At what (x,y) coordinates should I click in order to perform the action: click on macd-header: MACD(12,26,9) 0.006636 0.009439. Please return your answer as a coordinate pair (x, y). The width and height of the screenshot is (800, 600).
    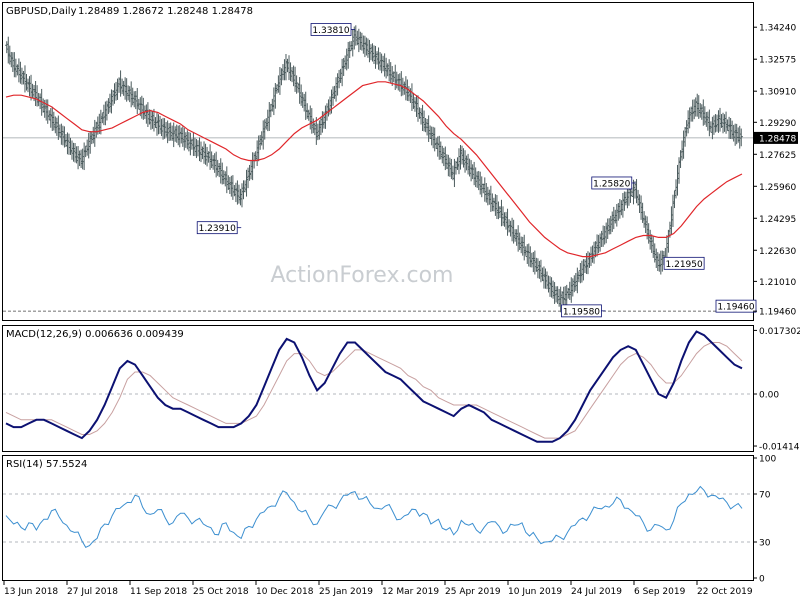
    Looking at the image, I should click on (95, 334).